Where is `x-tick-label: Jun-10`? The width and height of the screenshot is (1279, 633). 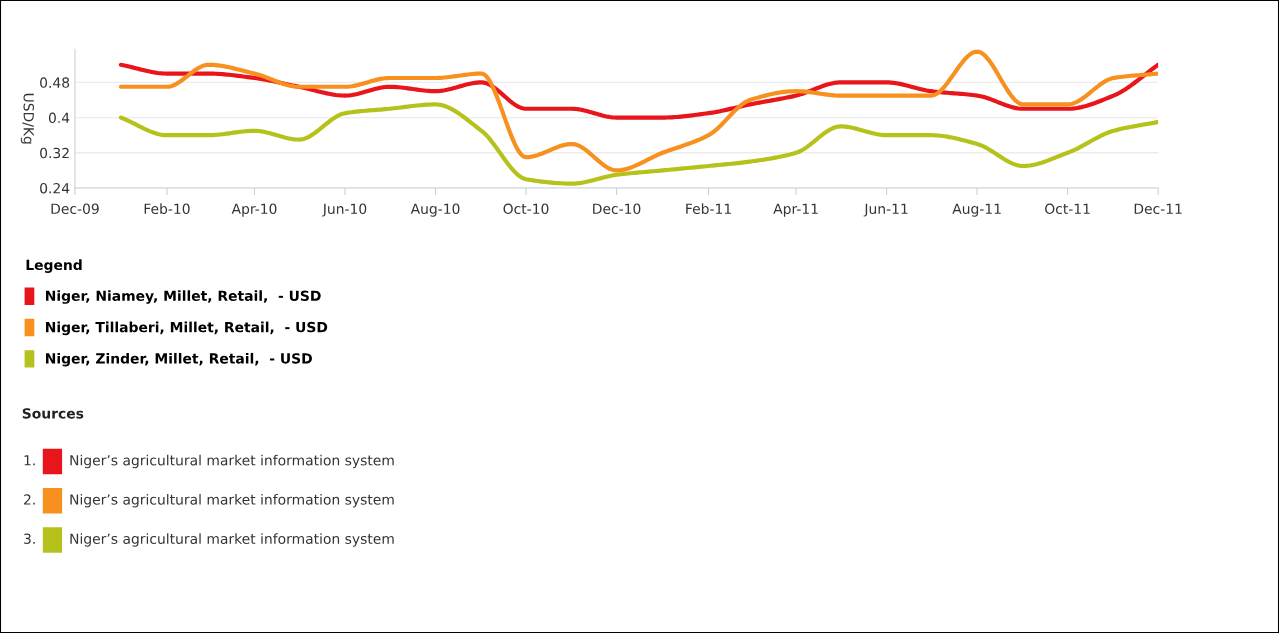
x-tick-label: Jun-10 is located at coordinates (344, 210).